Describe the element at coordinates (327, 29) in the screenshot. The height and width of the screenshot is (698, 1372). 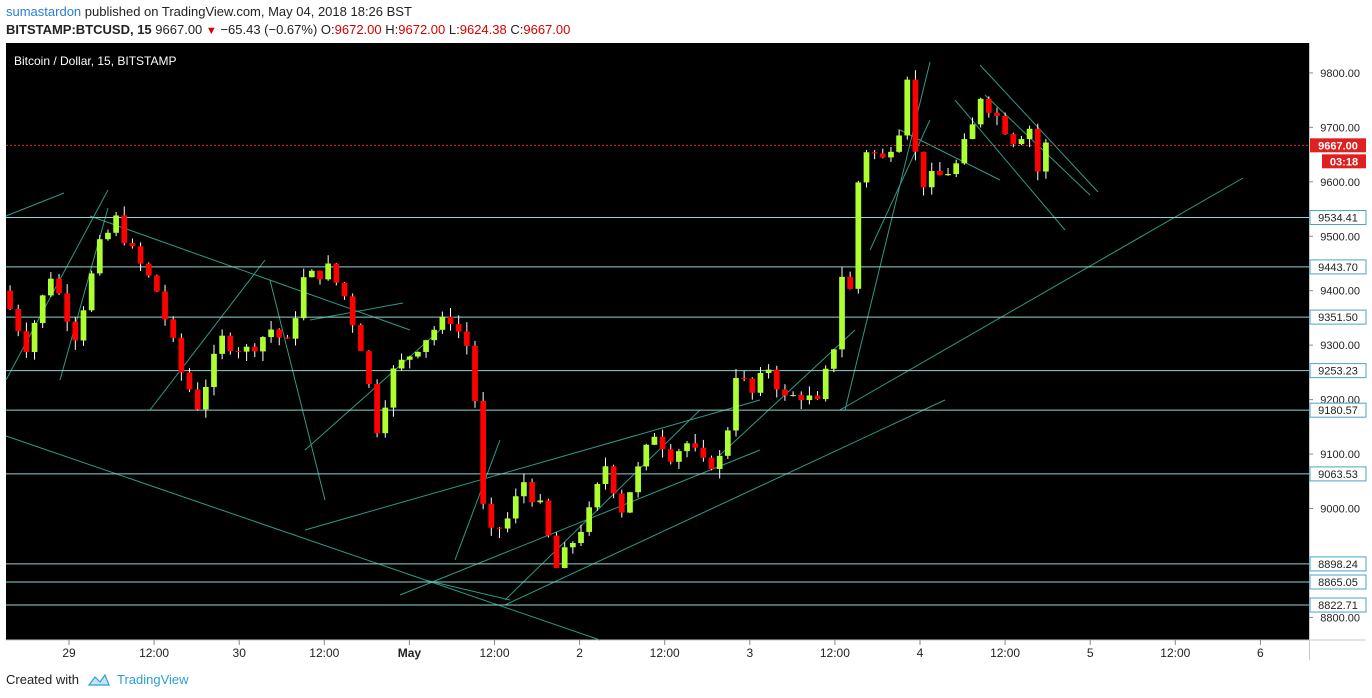
I see `open-label: O:` at that location.